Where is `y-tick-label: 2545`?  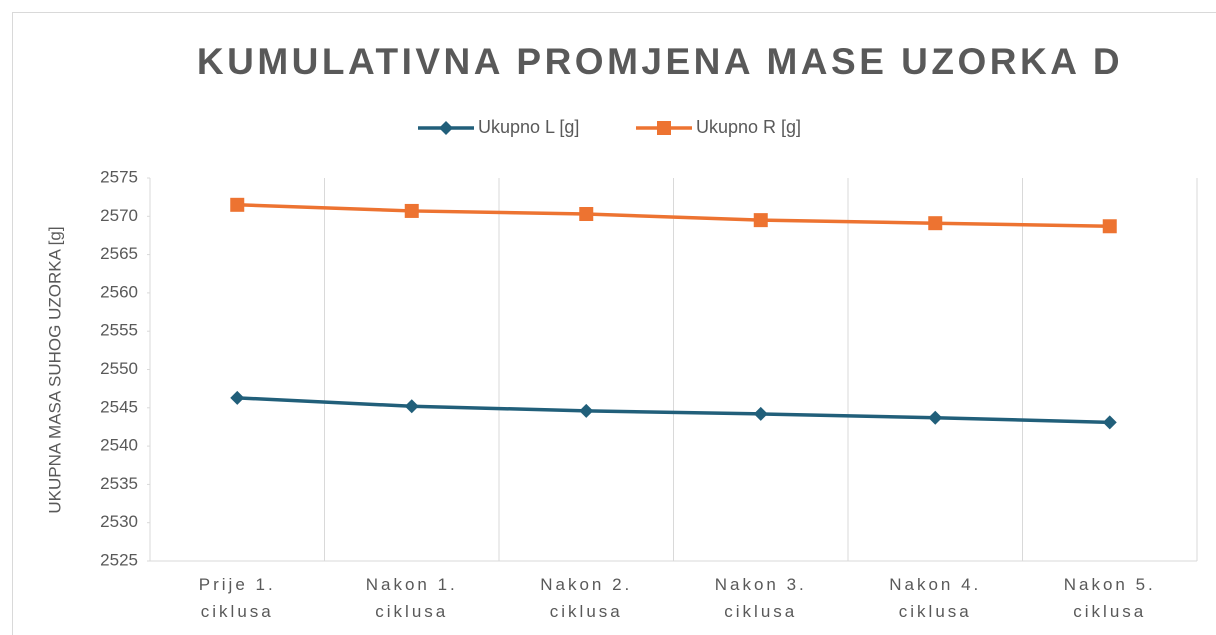
y-tick-label: 2545 is located at coordinates (119, 406).